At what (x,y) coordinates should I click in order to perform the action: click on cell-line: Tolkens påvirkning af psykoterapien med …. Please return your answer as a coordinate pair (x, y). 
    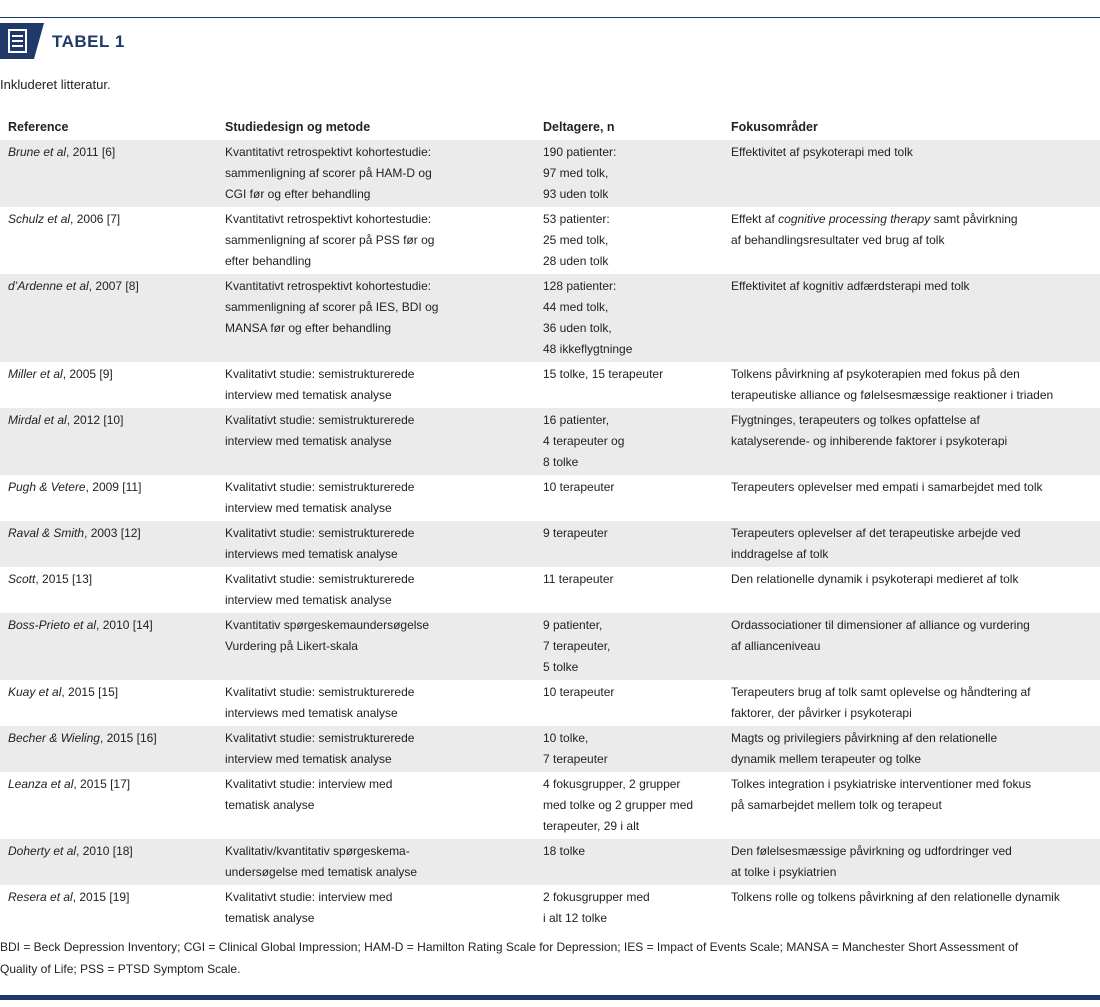
    Looking at the image, I should click on (875, 374).